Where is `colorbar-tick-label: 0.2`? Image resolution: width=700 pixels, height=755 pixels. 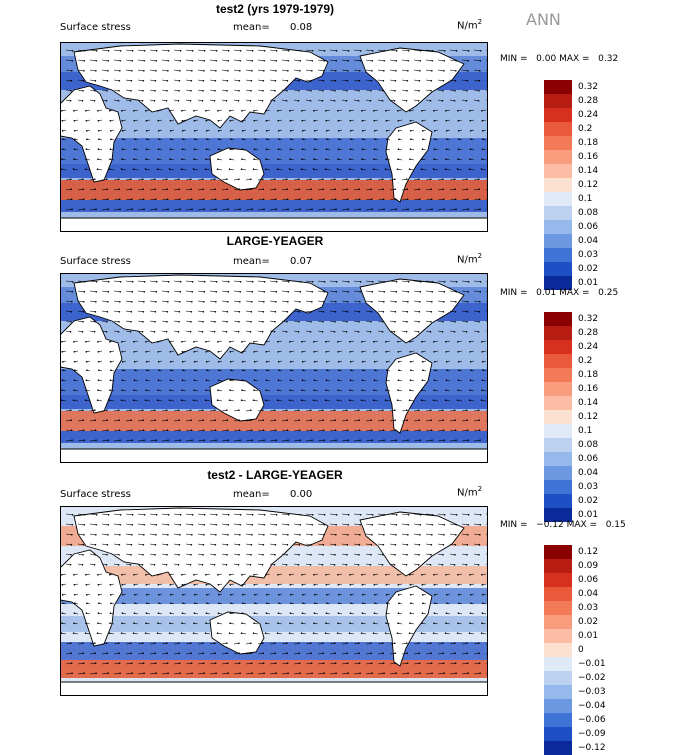 colorbar-tick-label: 0.2 is located at coordinates (585, 361).